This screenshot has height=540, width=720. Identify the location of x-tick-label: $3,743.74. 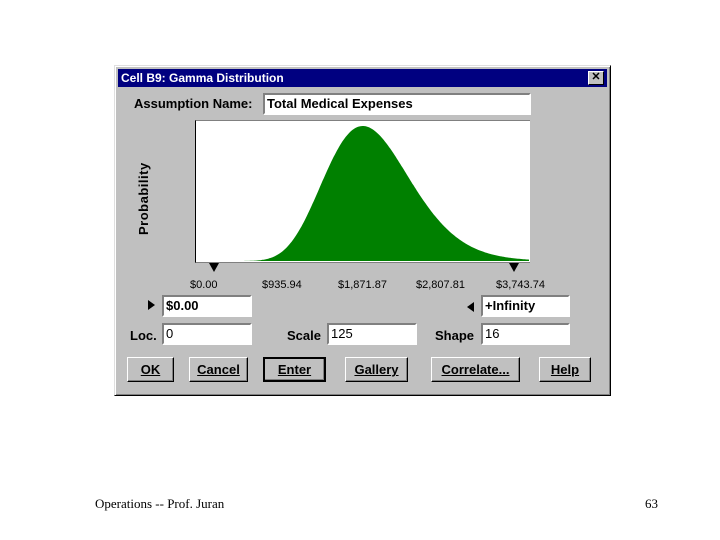
(520, 285).